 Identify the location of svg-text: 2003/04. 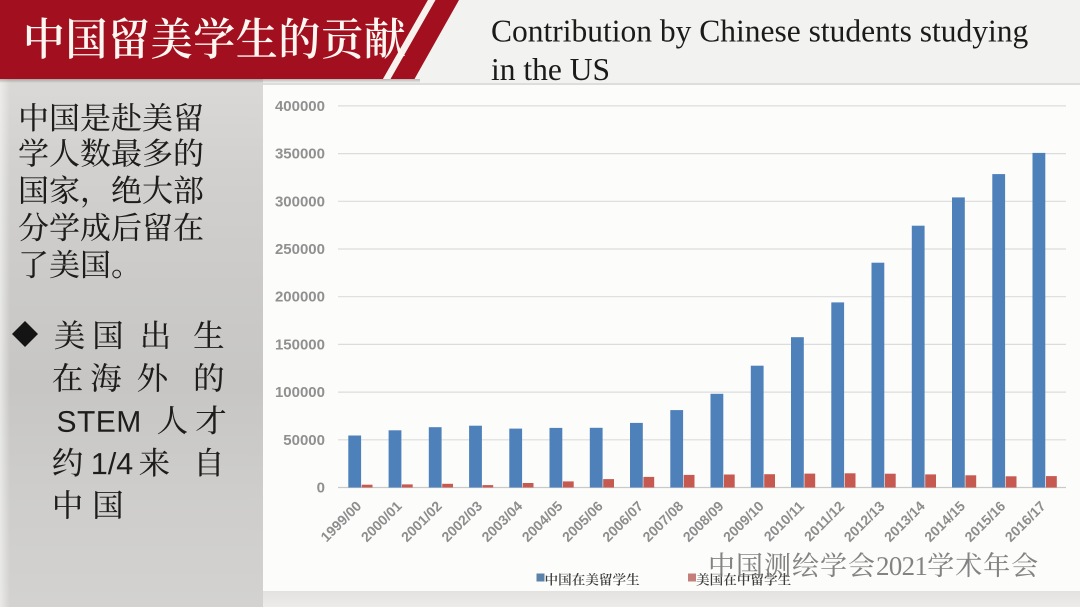
(501, 521).